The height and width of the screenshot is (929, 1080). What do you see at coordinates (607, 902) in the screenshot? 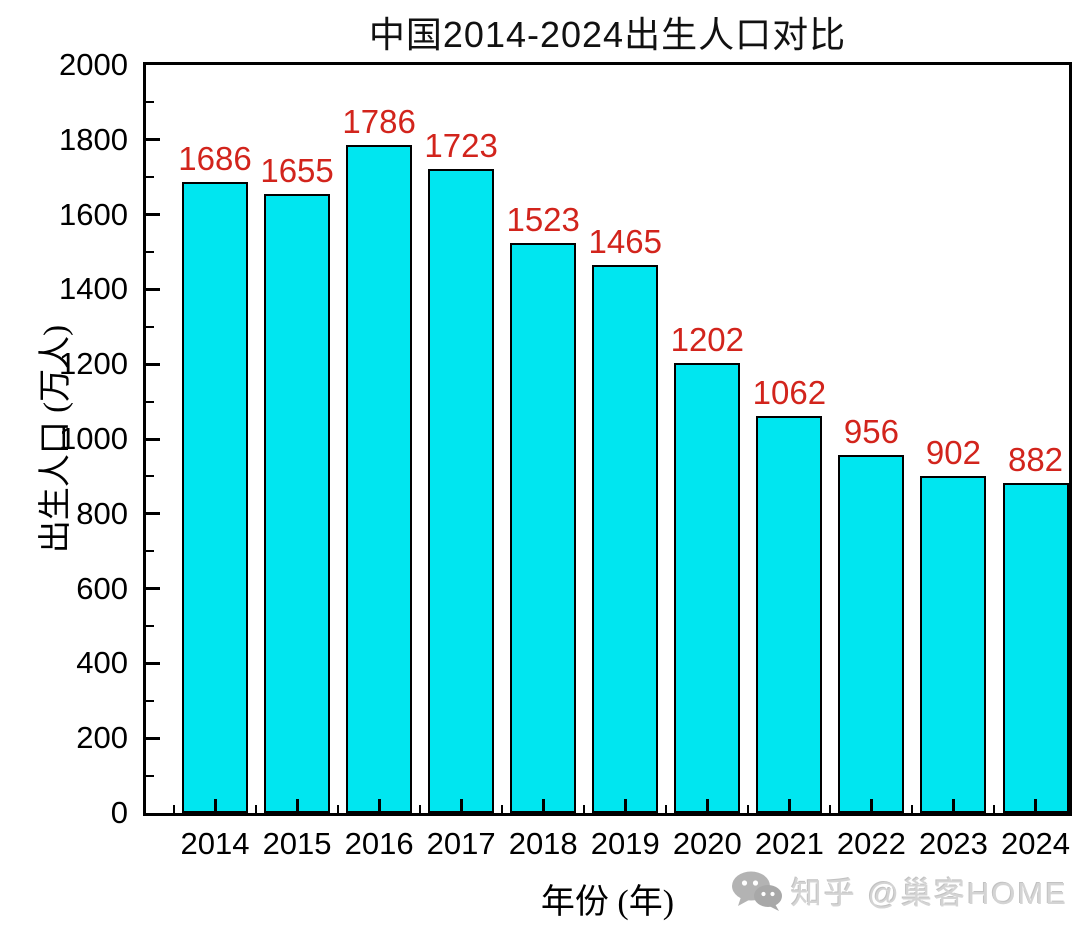
I see `x-axis-title: 年份 (年)` at bounding box center [607, 902].